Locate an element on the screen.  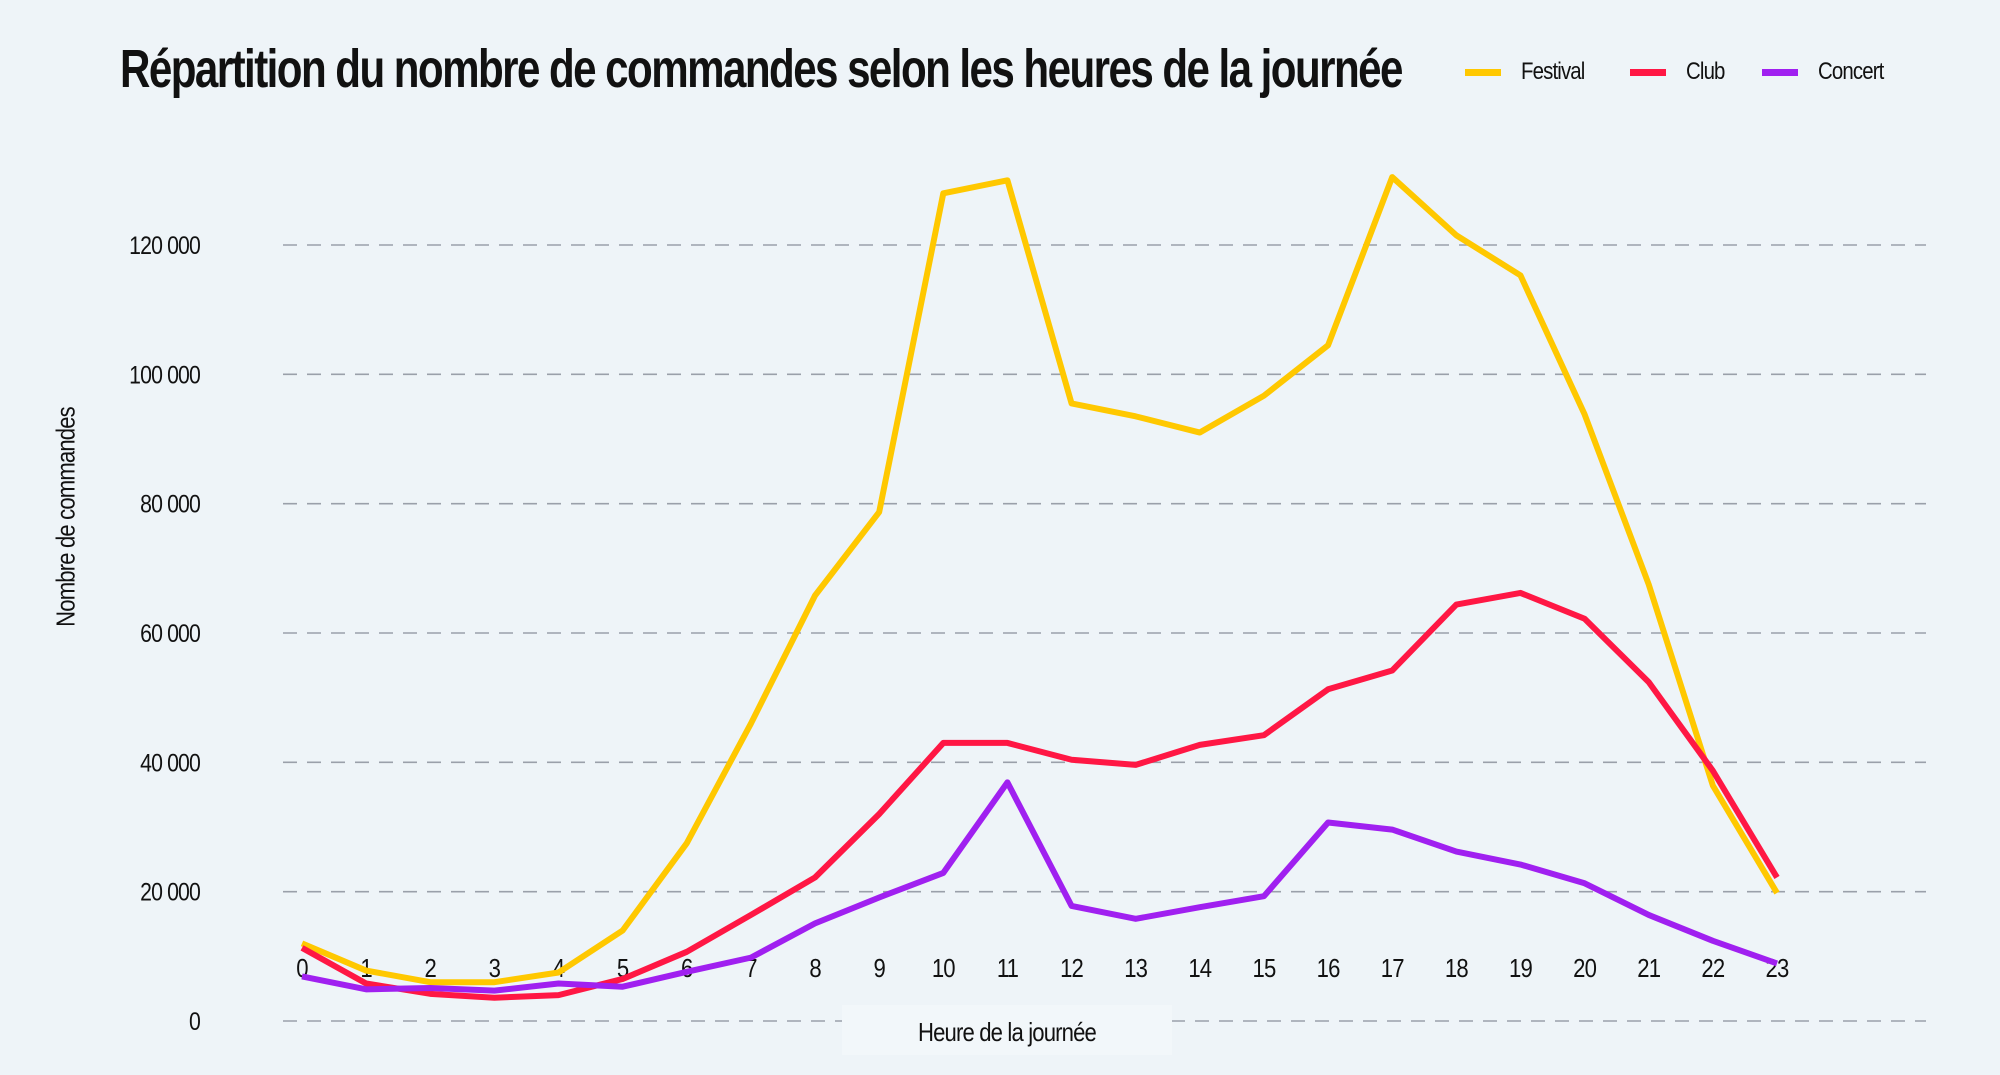
x-tick-label: 8 is located at coordinates (815, 968).